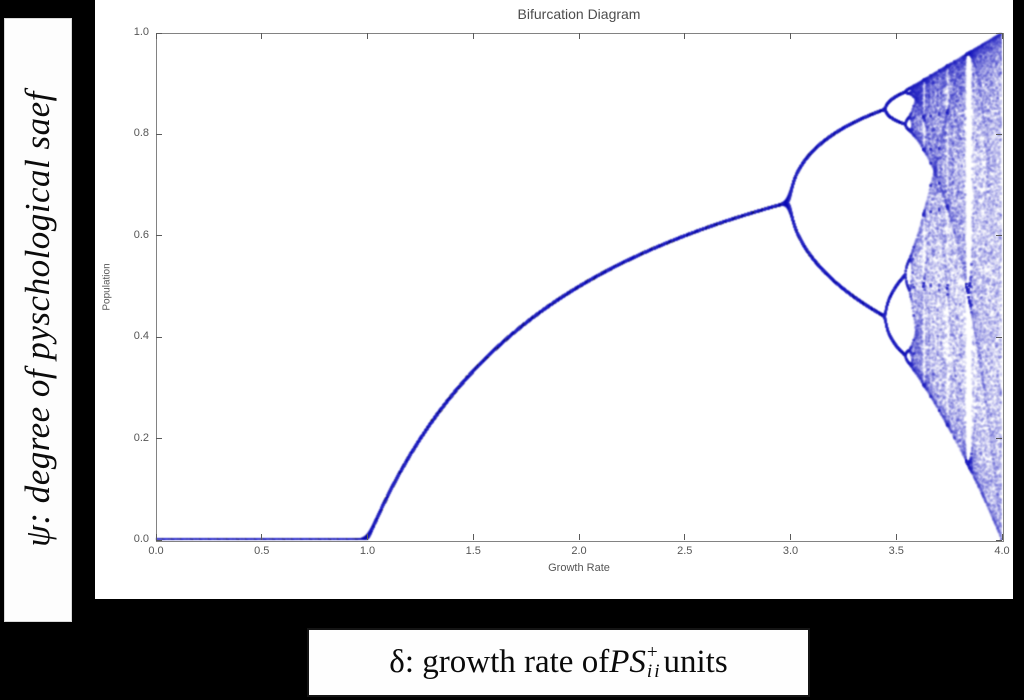 The height and width of the screenshot is (700, 1024). I want to click on y-tick-label: 0.4, so click(141, 336).